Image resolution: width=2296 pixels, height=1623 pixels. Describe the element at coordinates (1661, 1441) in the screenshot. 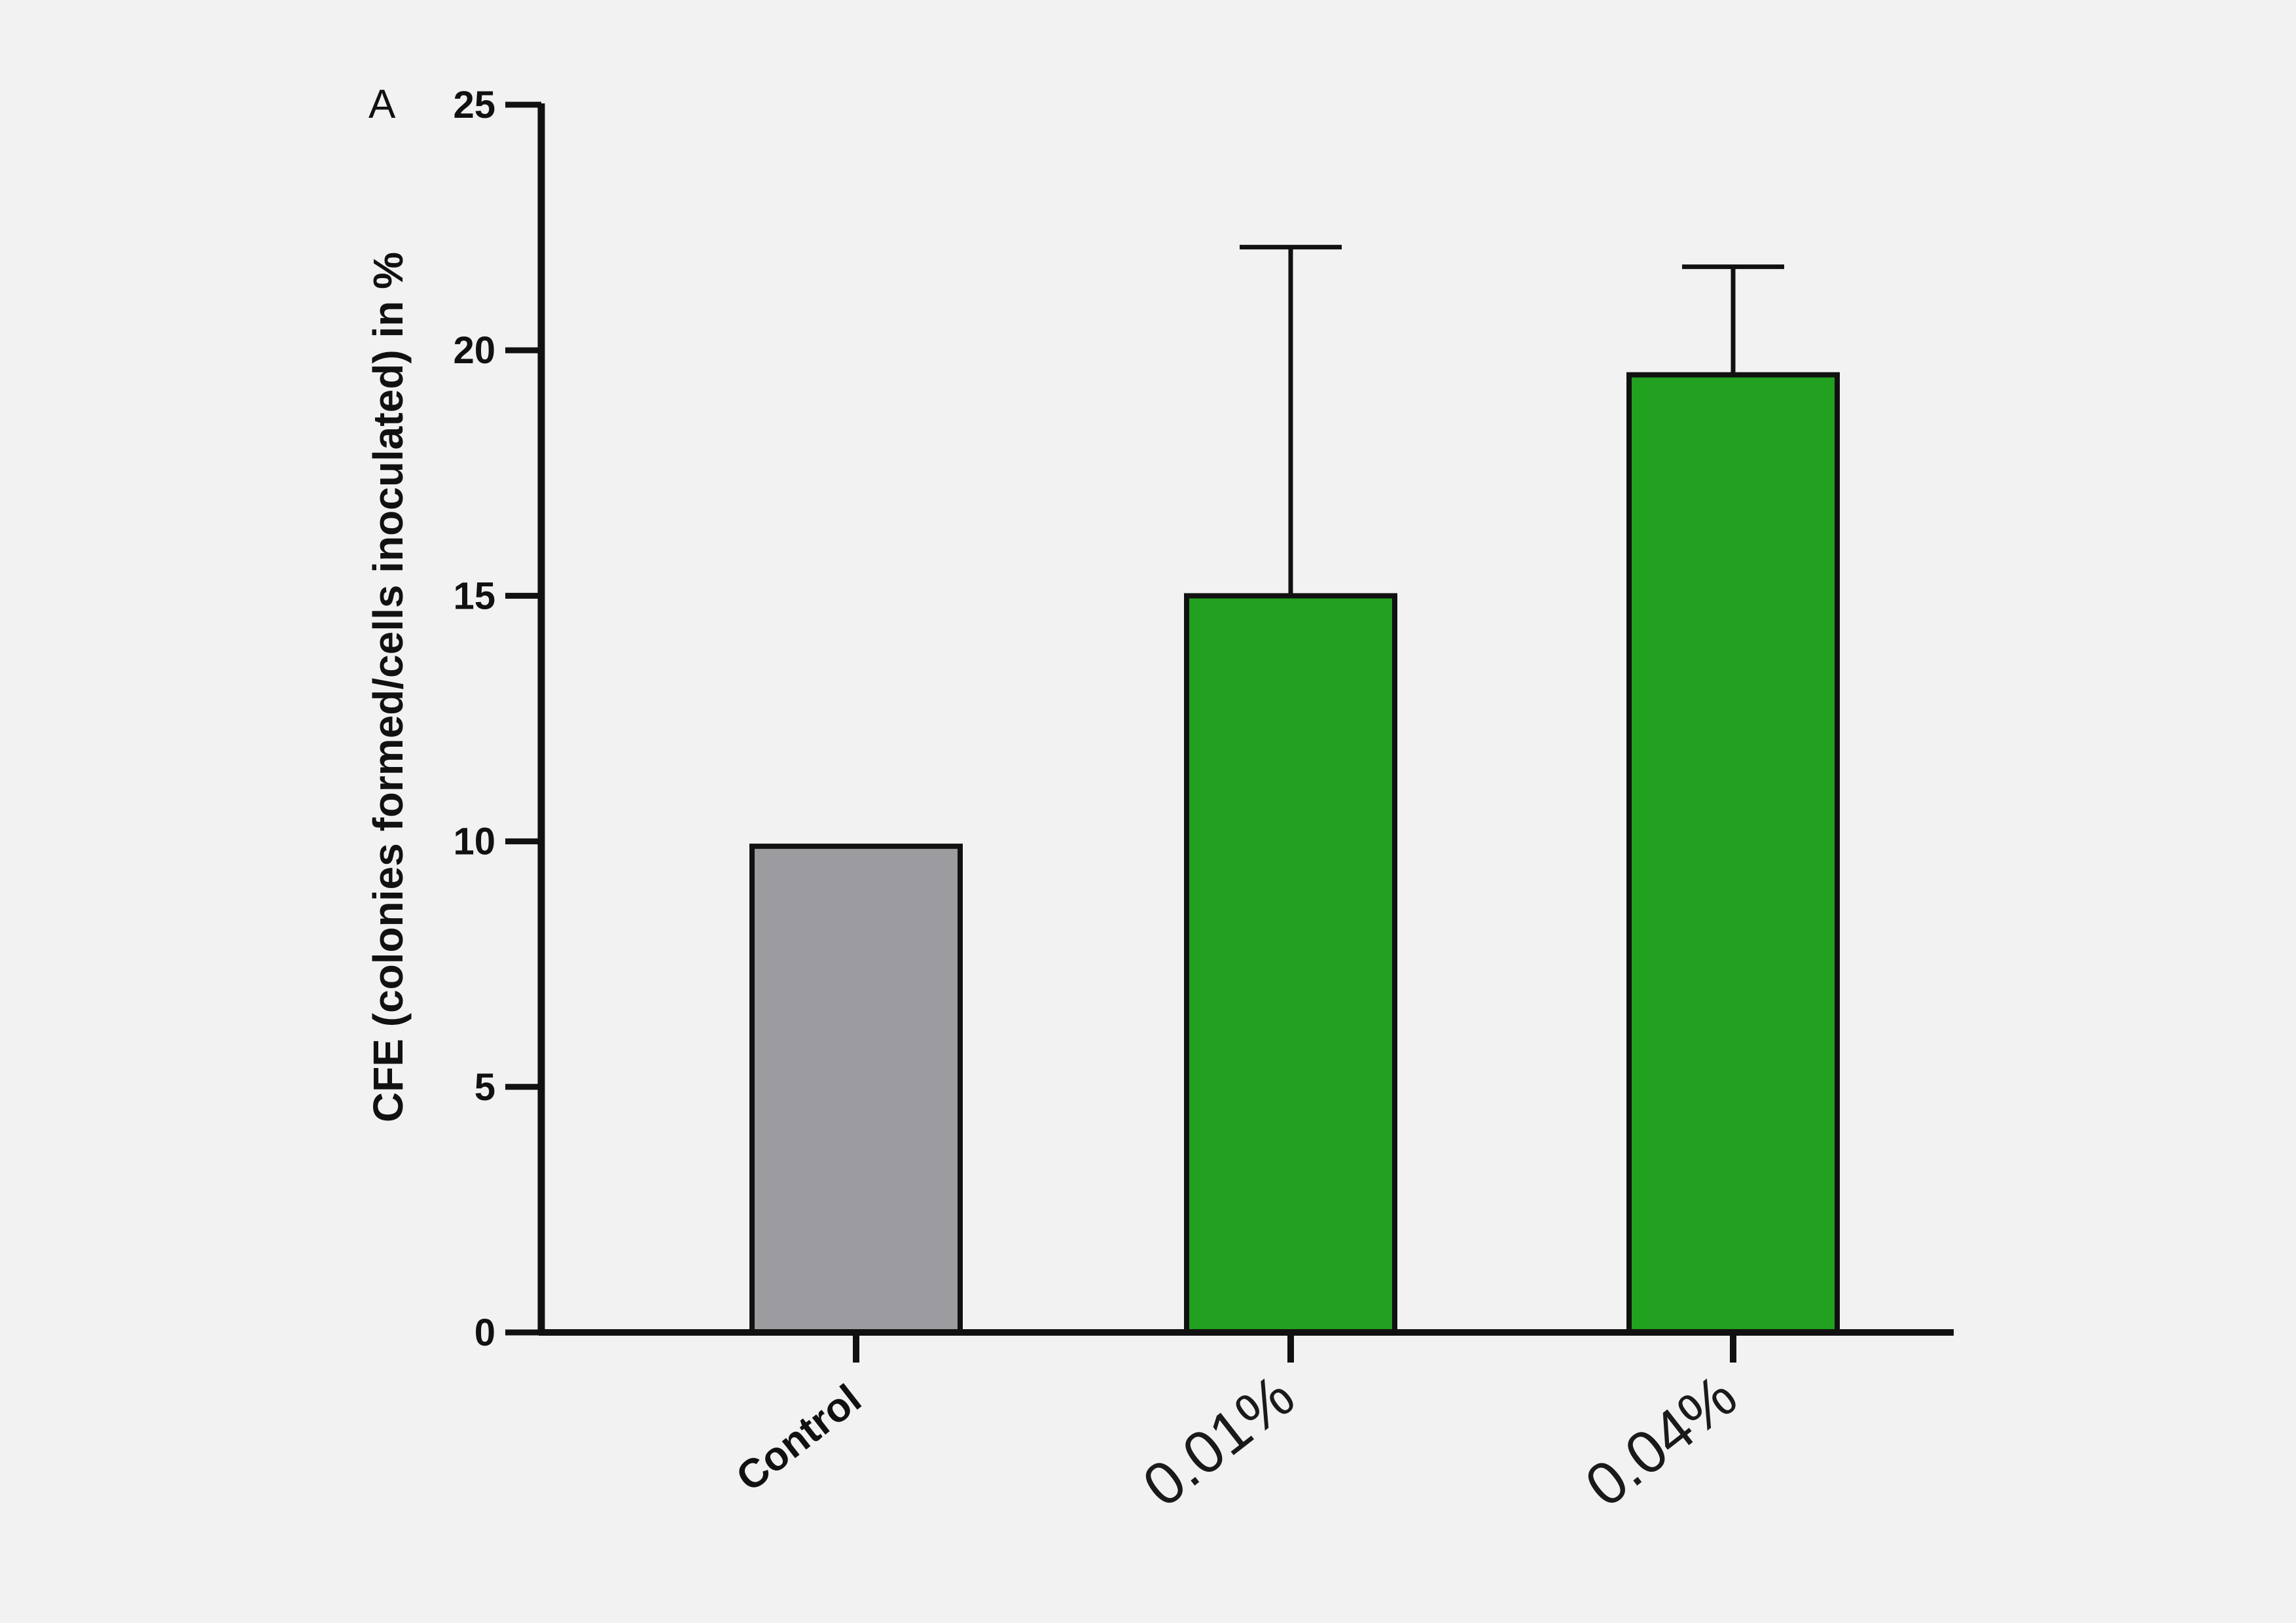

I see `x-tick-label-0-04: 0.04%` at that location.